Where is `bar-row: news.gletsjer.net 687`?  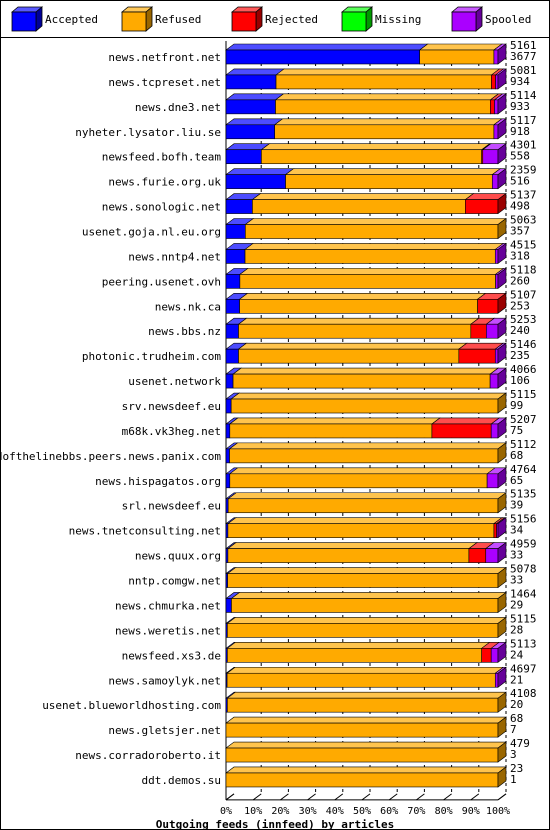 bar-row: news.gletsjer.net 687 is located at coordinates (315, 725).